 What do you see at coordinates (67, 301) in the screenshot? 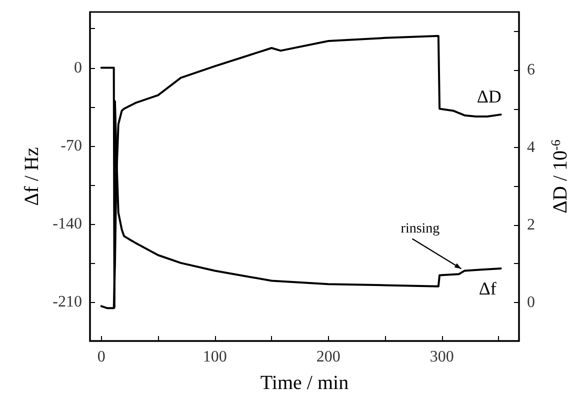
I see `y-tick-label: -210` at bounding box center [67, 301].